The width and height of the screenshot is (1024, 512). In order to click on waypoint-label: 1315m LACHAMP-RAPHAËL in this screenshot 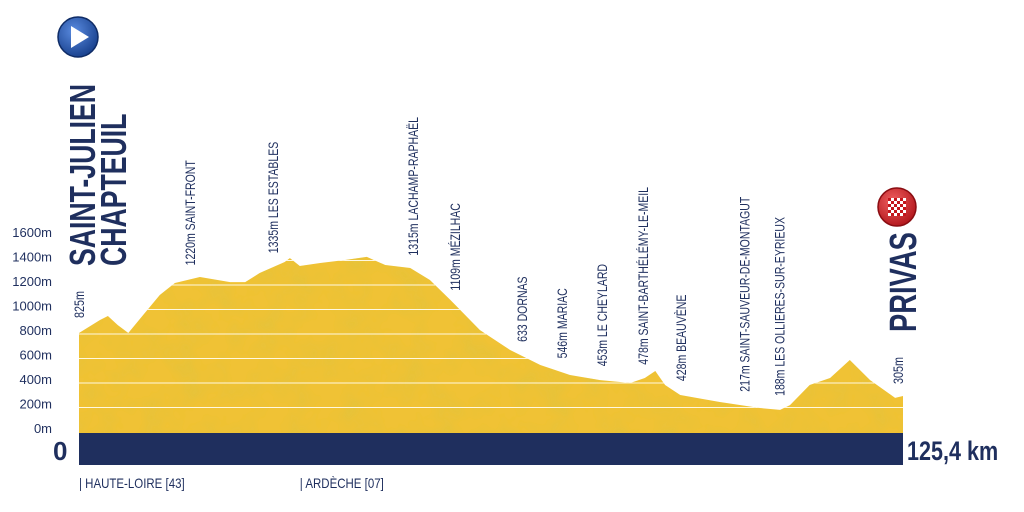, I will do `click(414, 186)`.